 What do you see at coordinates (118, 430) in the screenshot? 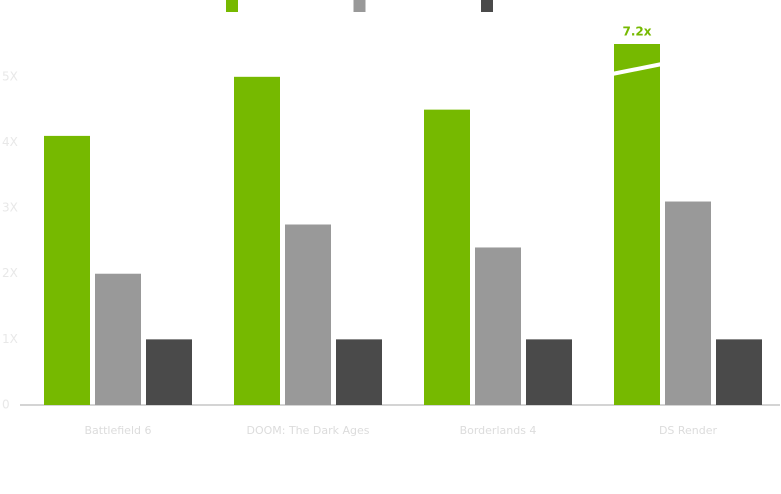
I see `x-tick-label: Battlefield 6` at bounding box center [118, 430].